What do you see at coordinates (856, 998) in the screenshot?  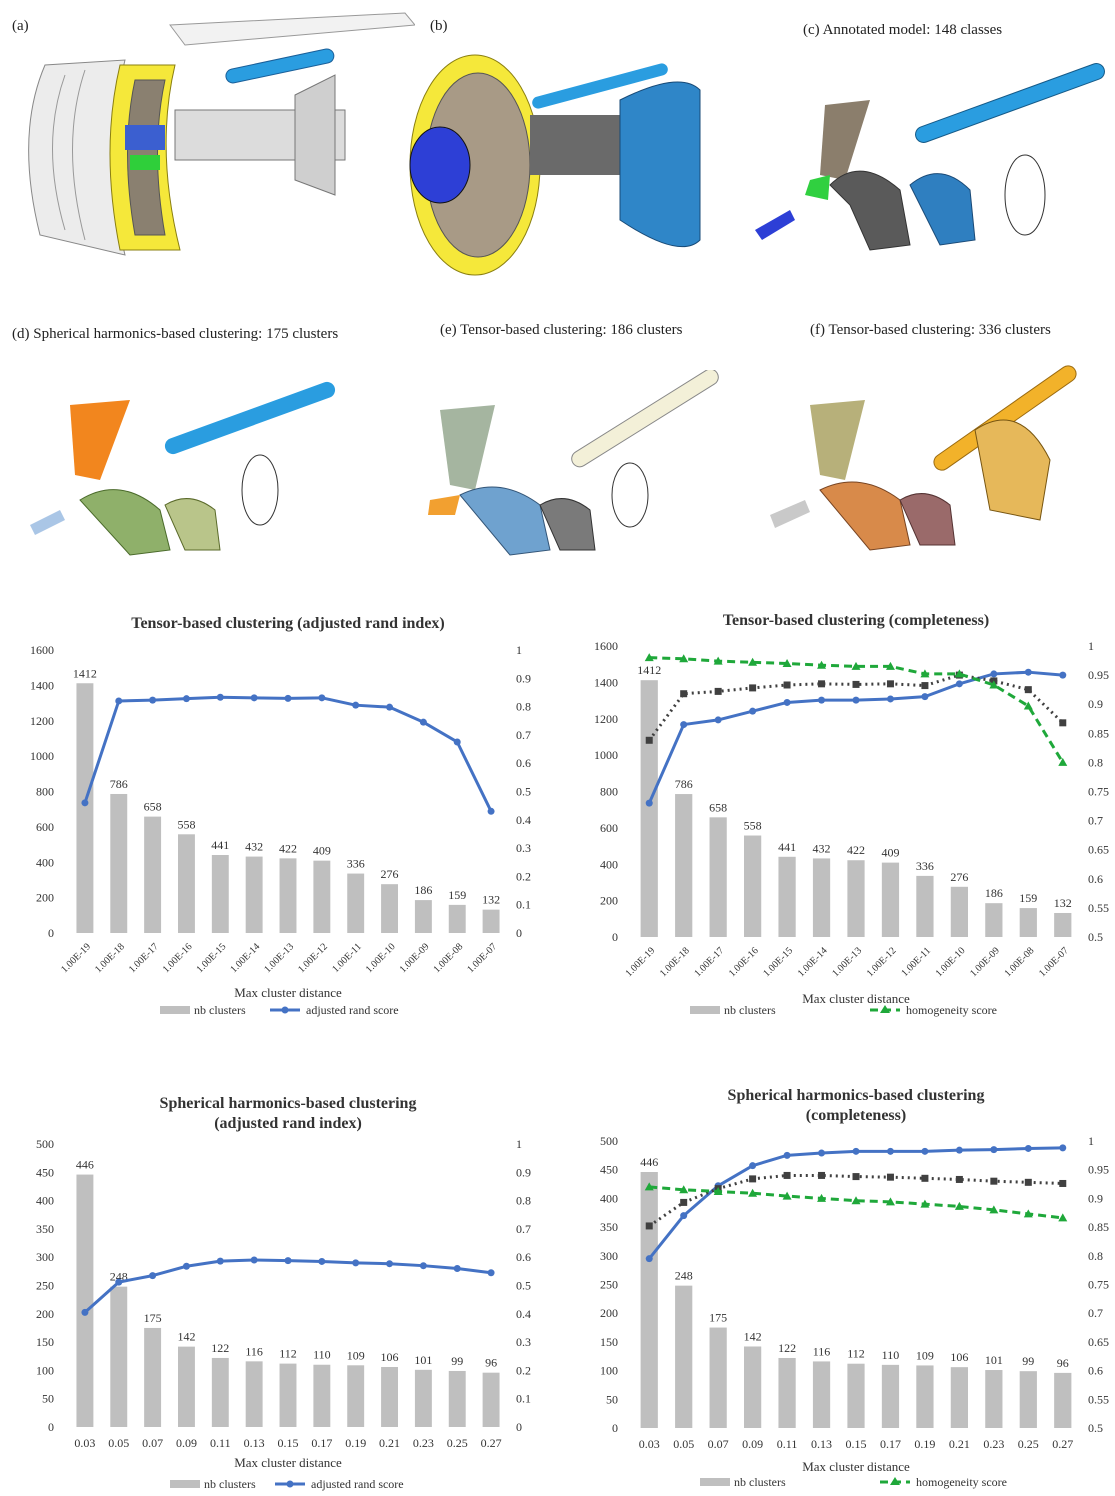 I see `x-axis-label: Max cluster distance` at bounding box center [856, 998].